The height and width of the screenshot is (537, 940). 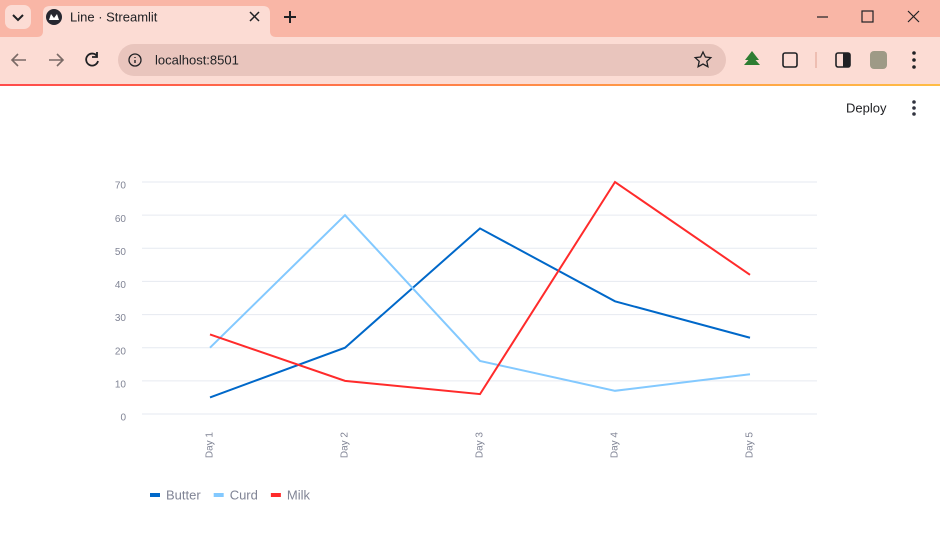 What do you see at coordinates (470, 85) in the screenshot?
I see `page-top-bar` at bounding box center [470, 85].